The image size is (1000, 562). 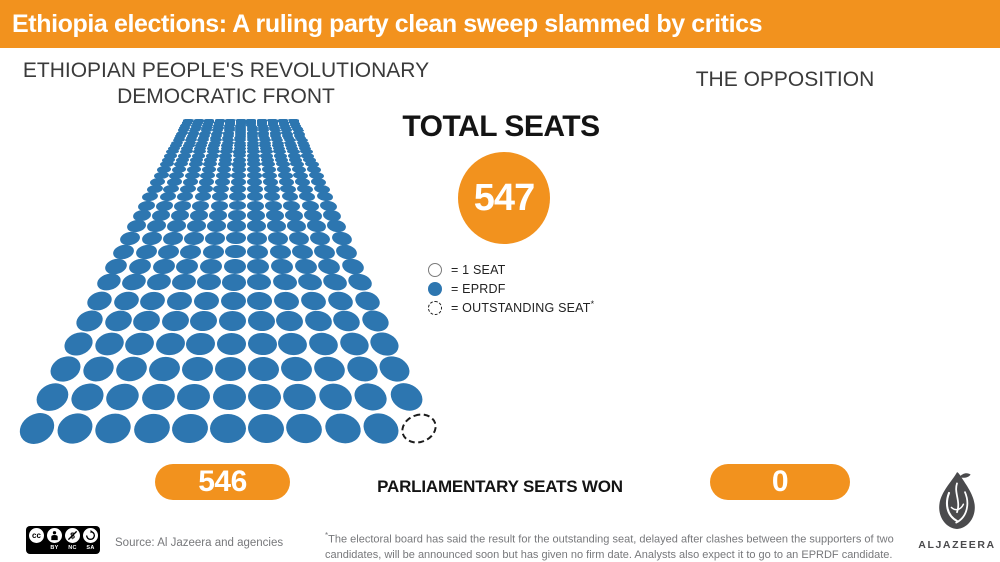 I want to click on legend-item-eprdf: = EPRDF, so click(x=511, y=289).